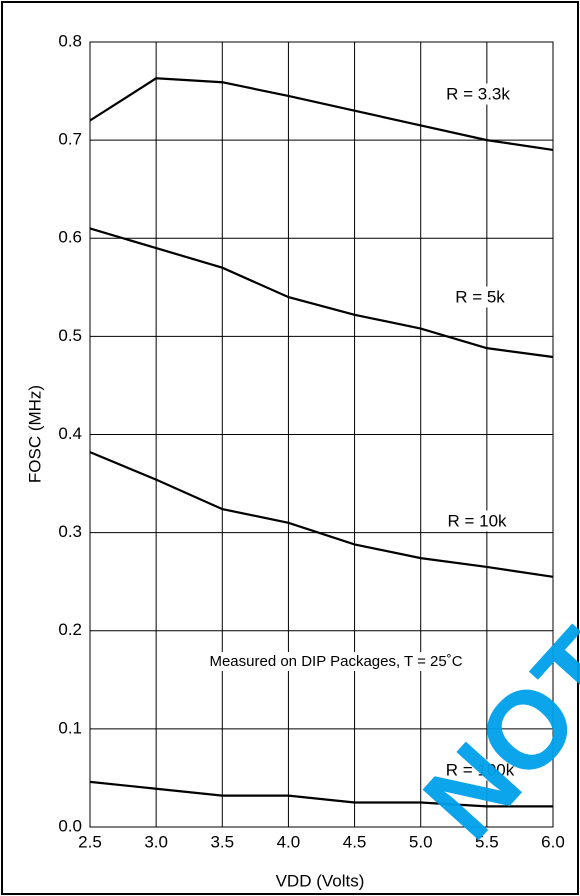  What do you see at coordinates (70, 629) in the screenshot?
I see `y-tick-label: 0.2` at bounding box center [70, 629].